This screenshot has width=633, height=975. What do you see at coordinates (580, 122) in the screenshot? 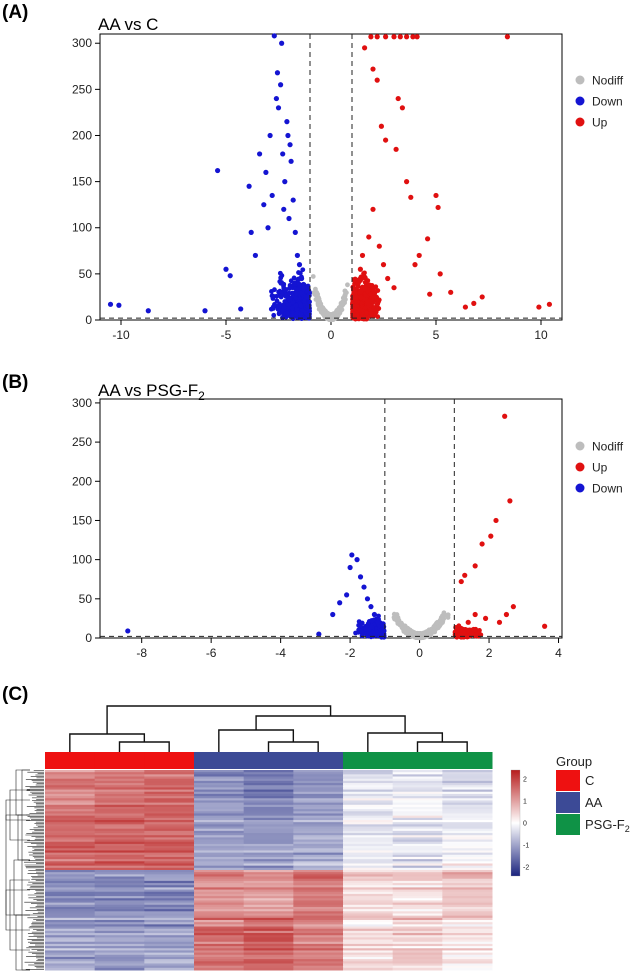
I see `legend-marker` at bounding box center [580, 122].